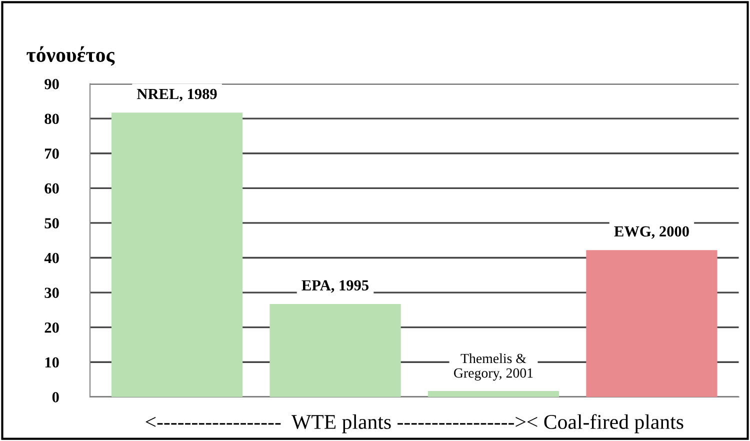 The width and height of the screenshot is (750, 441). What do you see at coordinates (335, 286) in the screenshot?
I see `x-tick-label: EPA, 1995` at bounding box center [335, 286].